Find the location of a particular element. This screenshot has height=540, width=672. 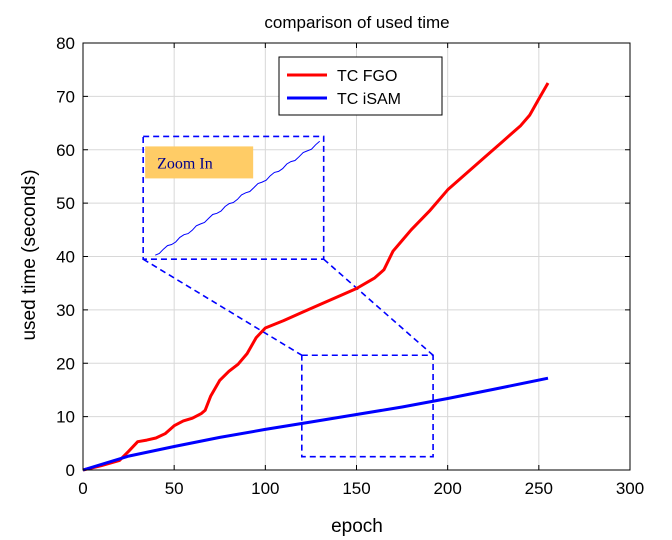

y-axis-title: used time (seconds) is located at coordinates (29, 254).